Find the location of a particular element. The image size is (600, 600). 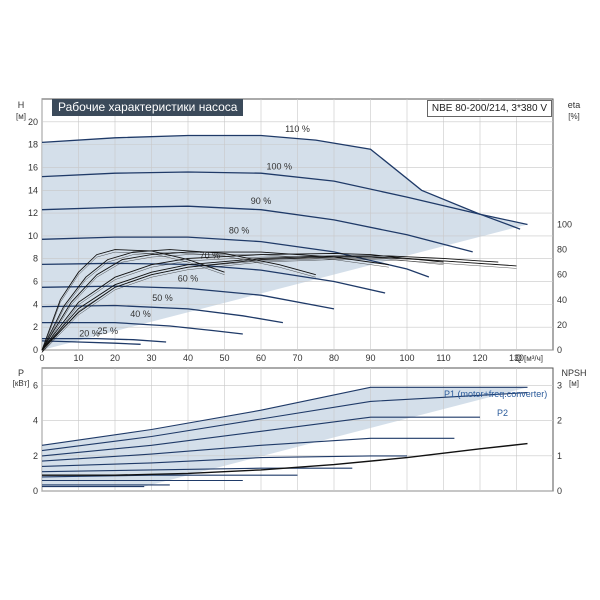

head-curve-label-5: 70 % is located at coordinates (210, 256).